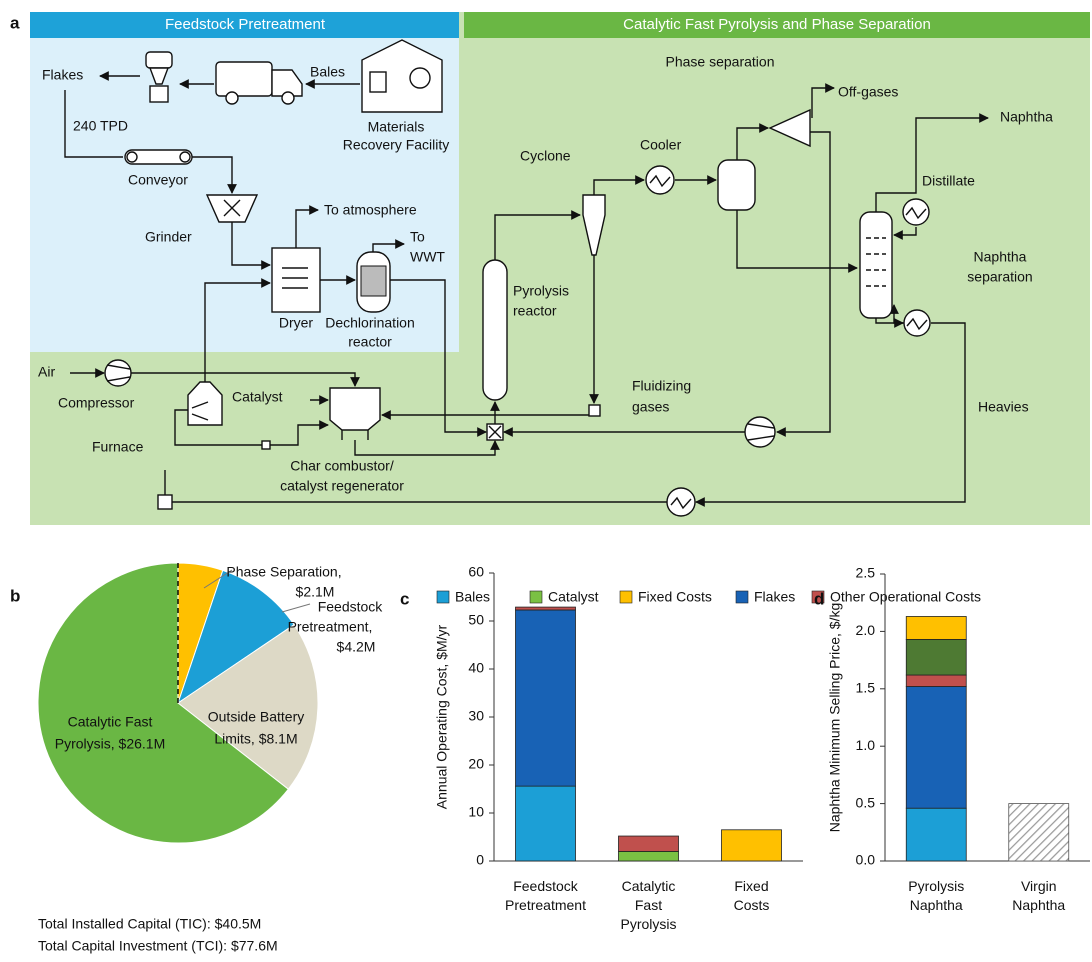 This screenshot has height=962, width=1092. Describe the element at coordinates (118, 447) in the screenshot. I see `label: Furnace` at that location.